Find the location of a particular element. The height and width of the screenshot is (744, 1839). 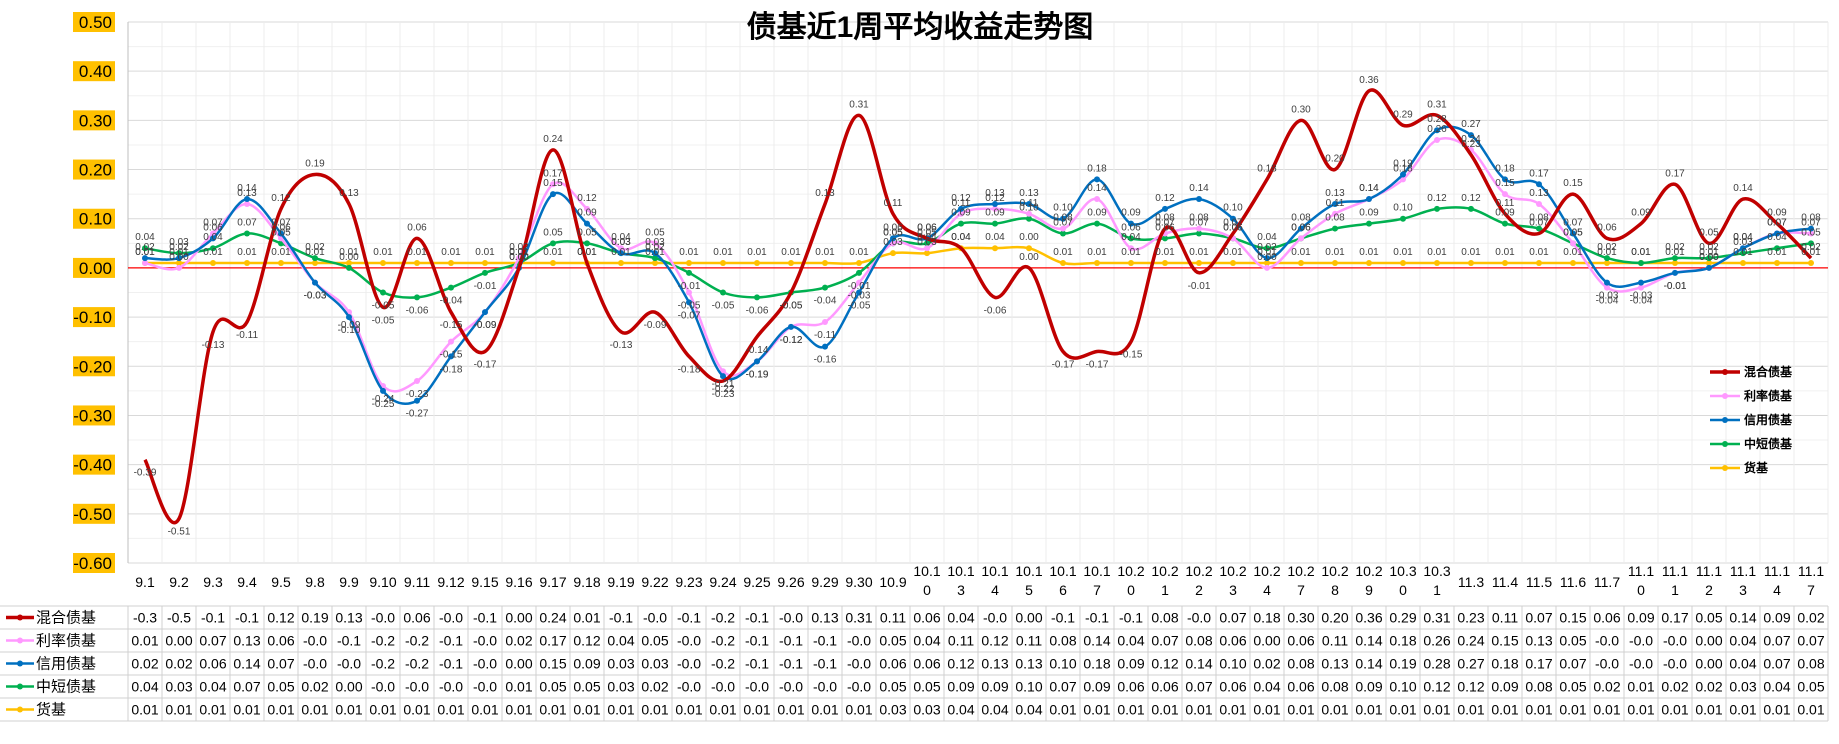

x-tick-label: 1 is located at coordinates (1675, 590).